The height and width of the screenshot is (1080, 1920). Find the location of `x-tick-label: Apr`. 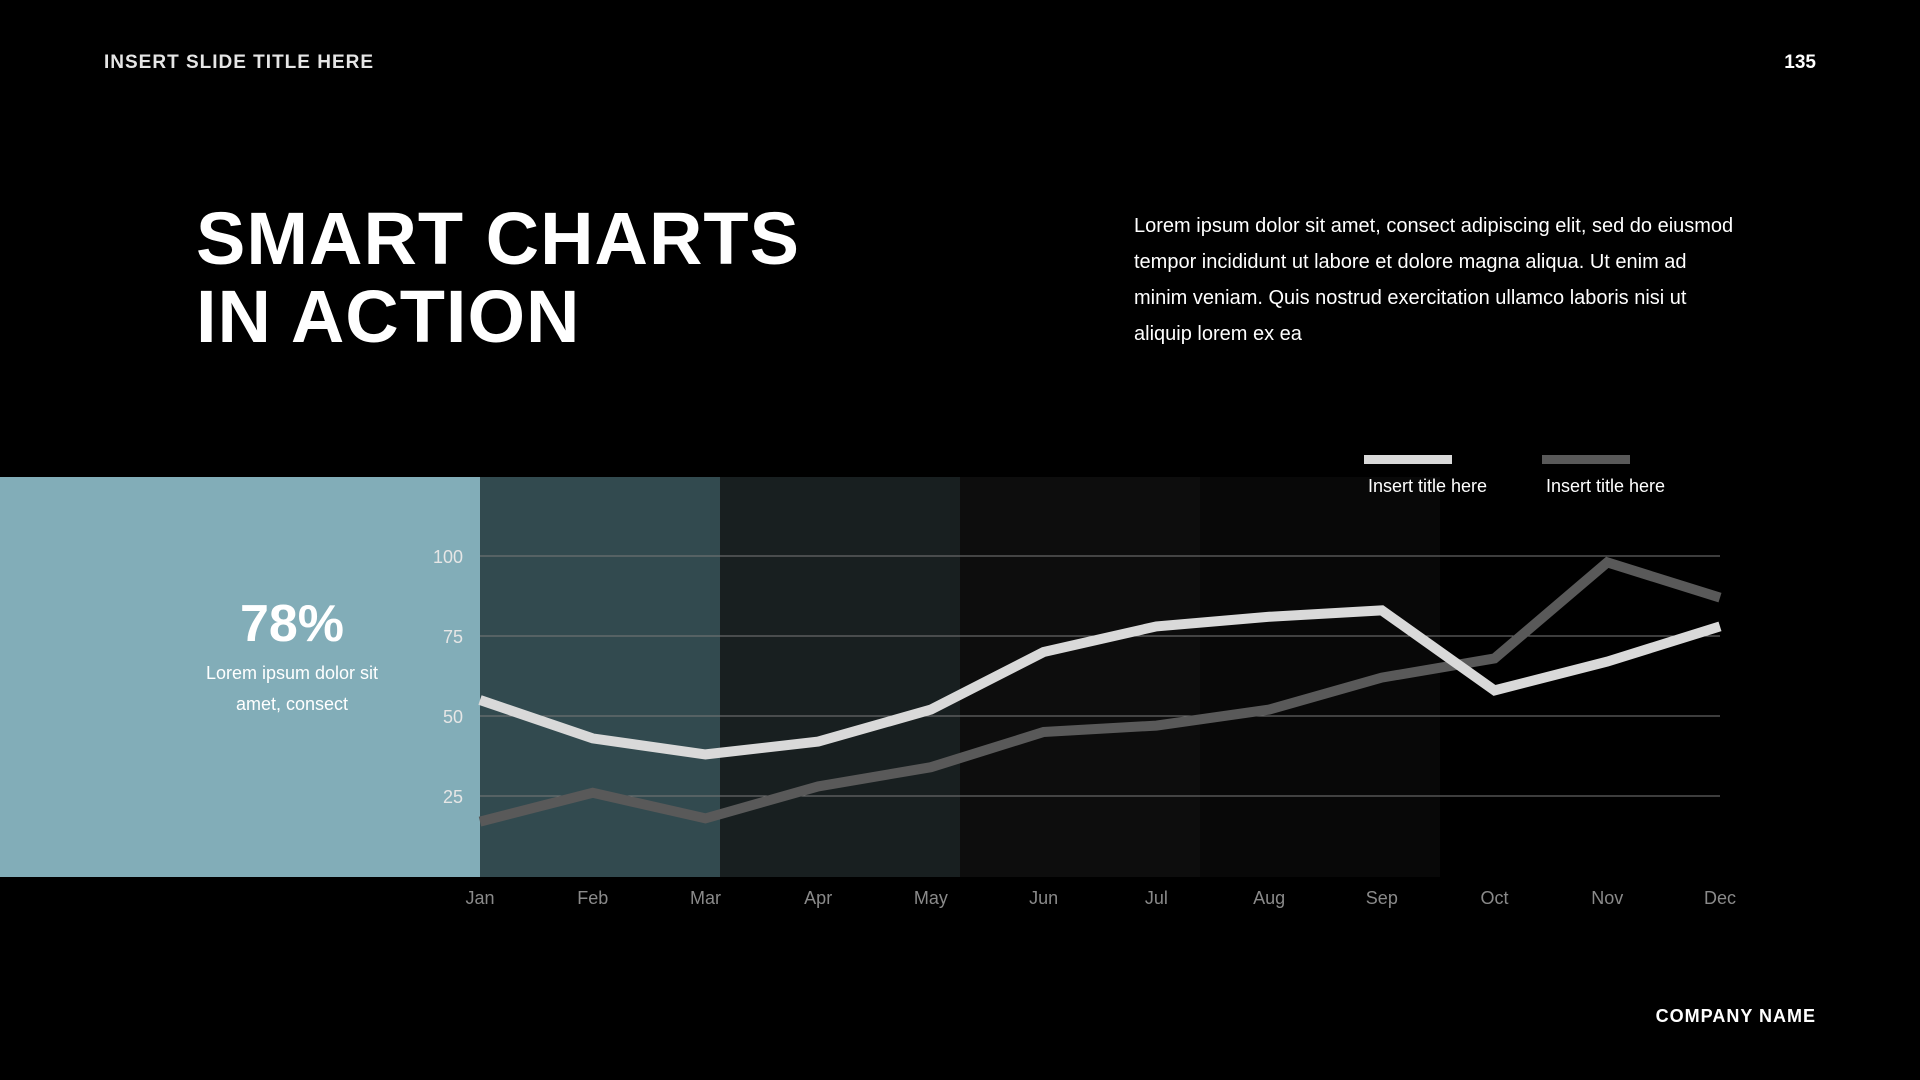

x-tick-label: Apr is located at coordinates (818, 898).